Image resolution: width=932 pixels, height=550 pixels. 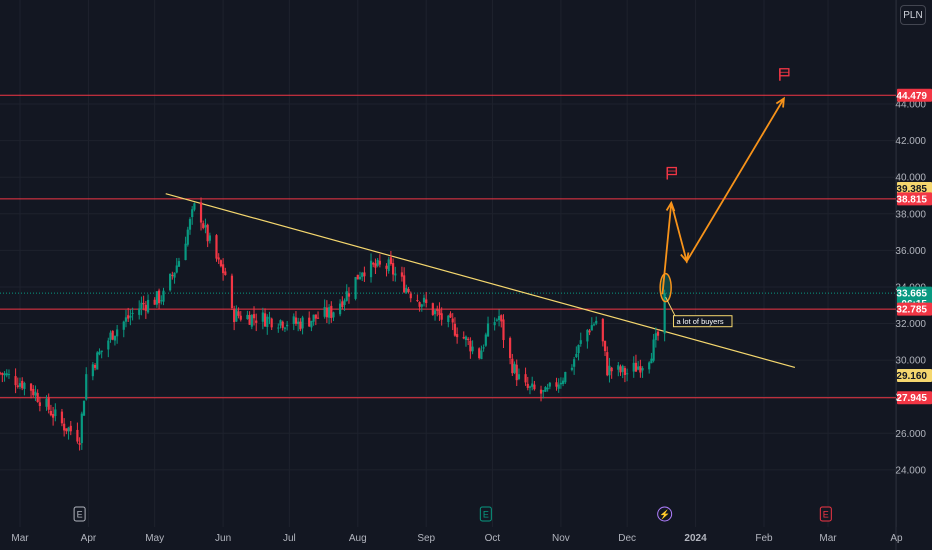 I want to click on time-tick-label: Jul, so click(x=289, y=538).